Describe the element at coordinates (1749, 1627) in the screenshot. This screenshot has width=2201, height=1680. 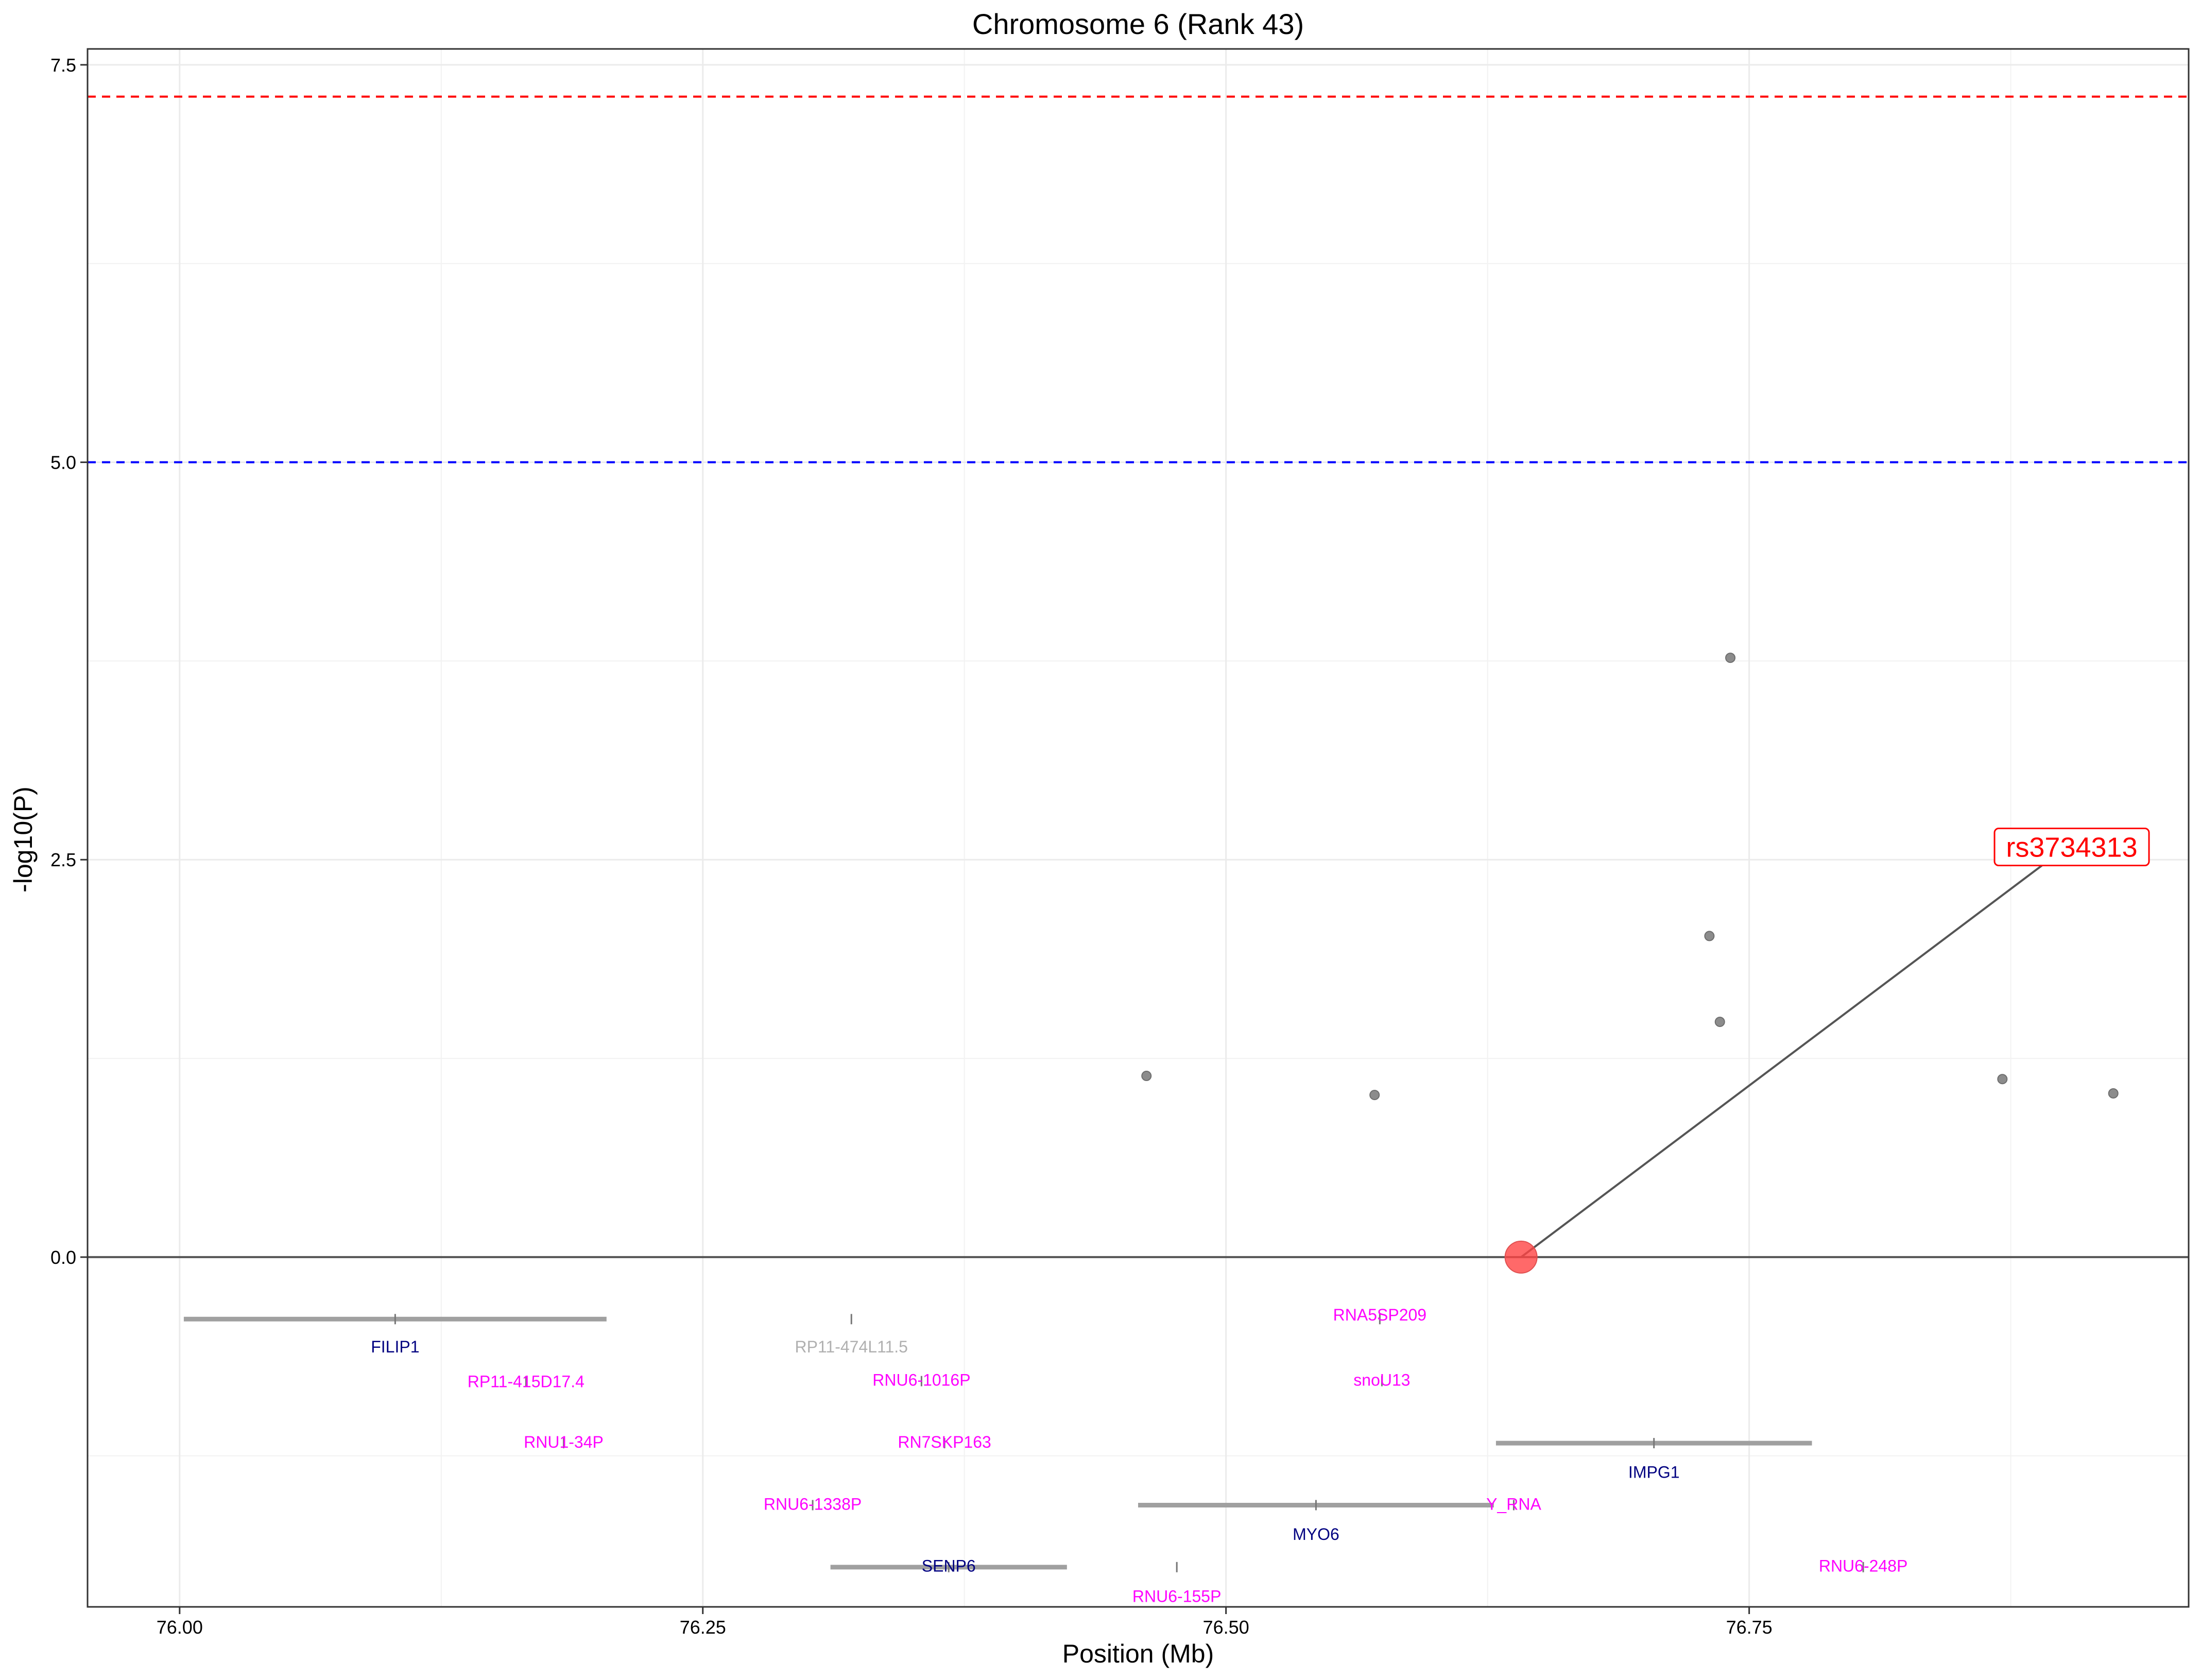
I see `x-tick-label: 76.75` at that location.